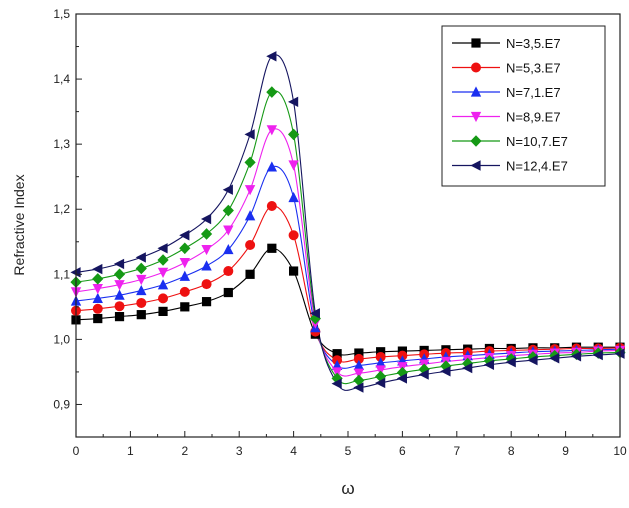 This screenshot has width=629, height=508. What do you see at coordinates (533, 117) in the screenshot?
I see `legend-label: N=8,9.E7` at bounding box center [533, 117].